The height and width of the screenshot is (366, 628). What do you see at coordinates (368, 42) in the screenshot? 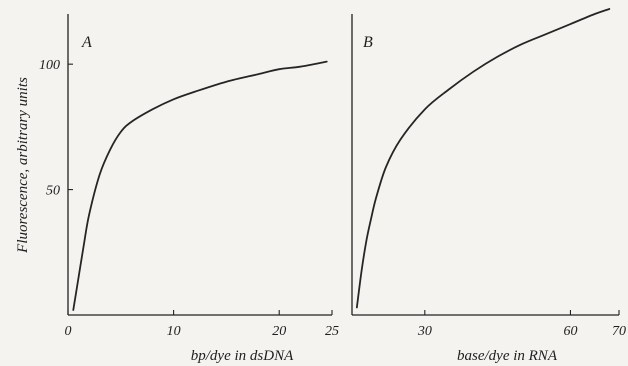
I see `panel-label-b: B` at bounding box center [368, 42].